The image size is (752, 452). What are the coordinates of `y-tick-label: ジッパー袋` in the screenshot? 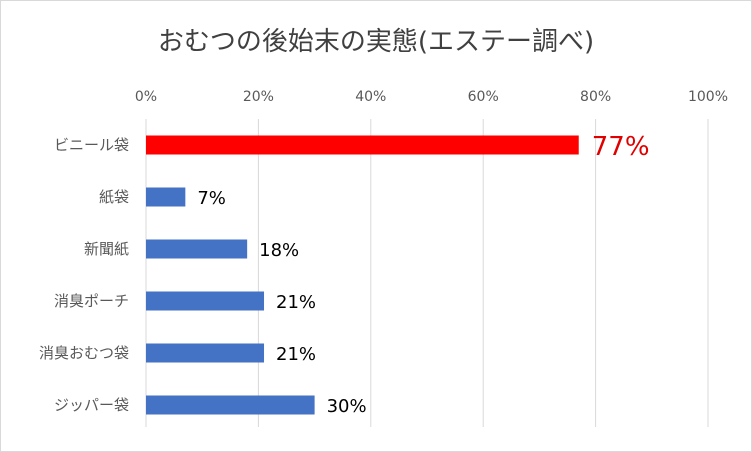 It's located at (91, 405).